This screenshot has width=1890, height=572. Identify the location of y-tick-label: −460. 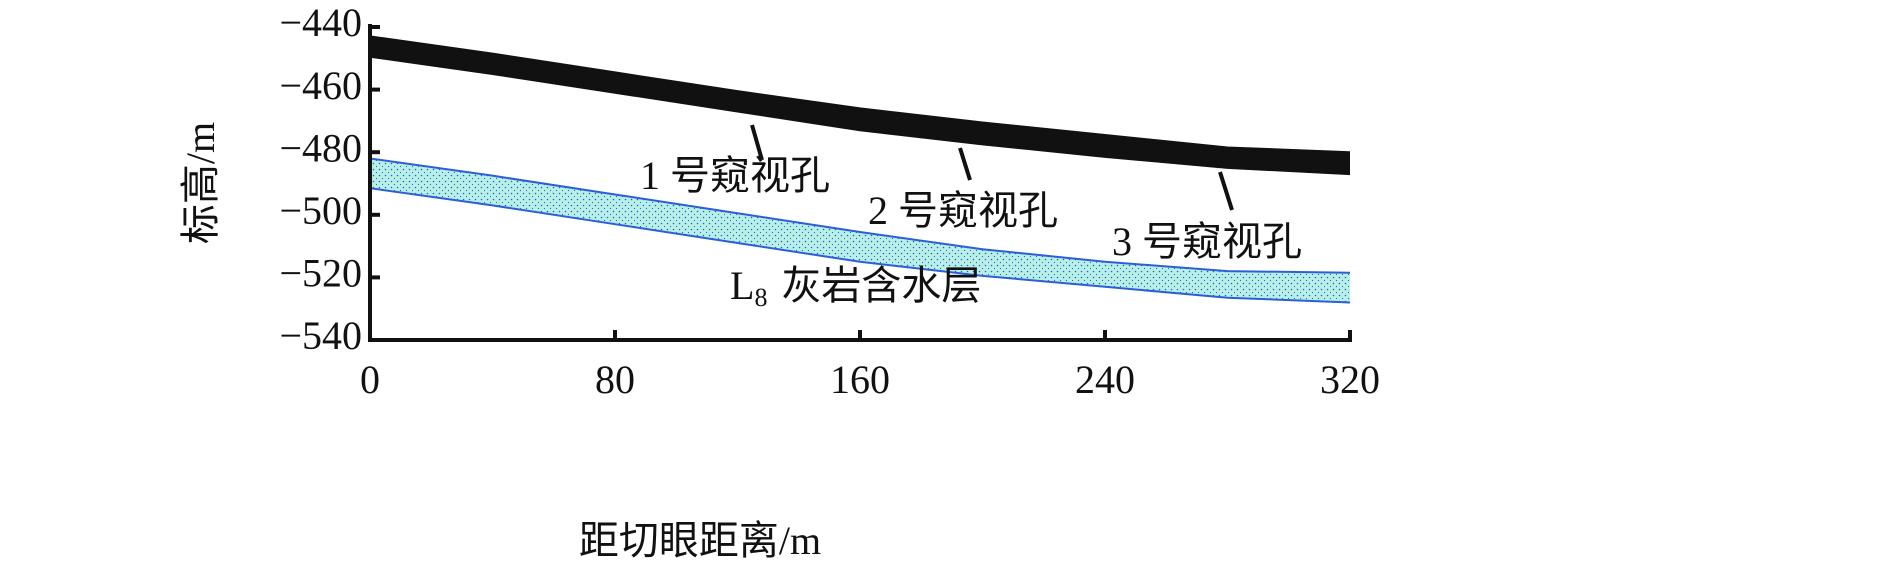
(320, 85).